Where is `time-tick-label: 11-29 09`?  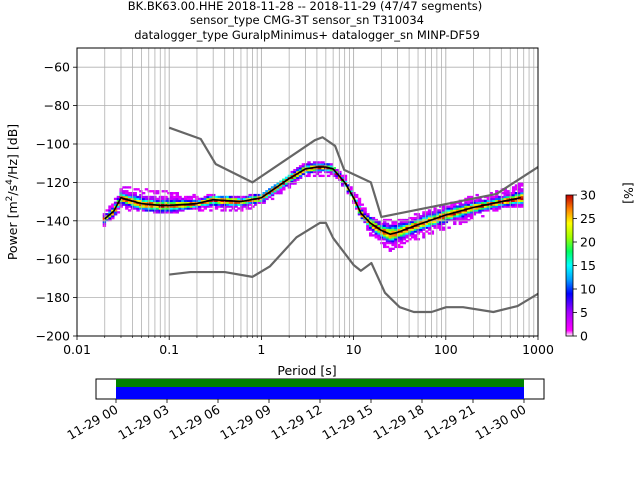 time-tick-label: 11-29 09 is located at coordinates (245, 422).